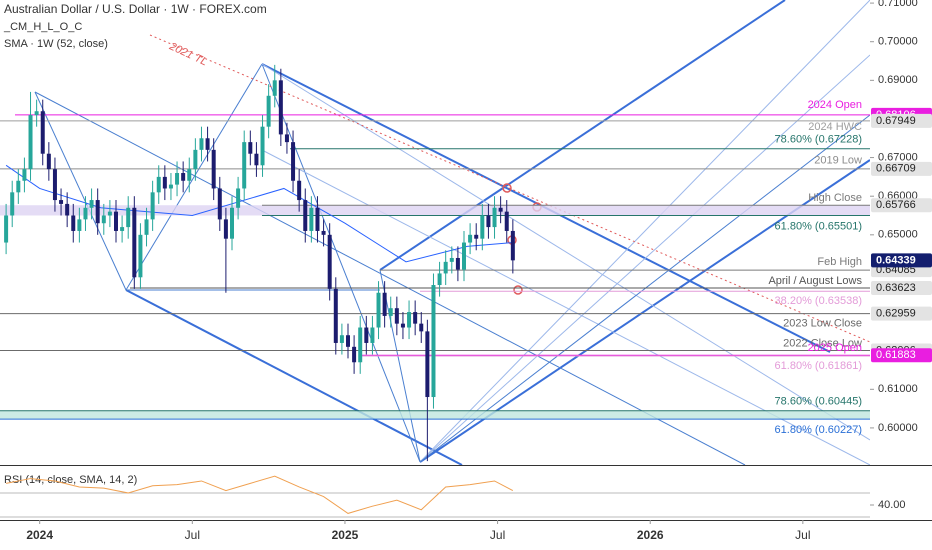  Describe the element at coordinates (898, 428) in the screenshot. I see `y-tick-label: 0.60000` at that location.